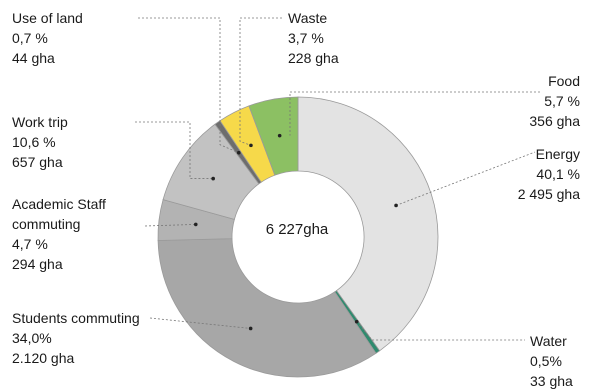 The image size is (590, 391). What do you see at coordinates (213, 178) in the screenshot?
I see `leader-dot-work-trip` at bounding box center [213, 178].